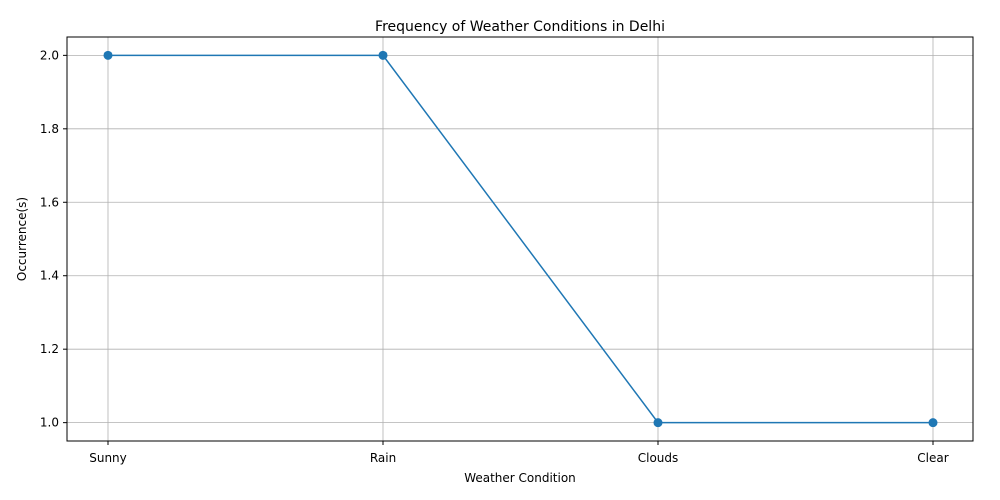 This screenshot has width=1000, height=500. I want to click on x-axis-label: Weather Condition, so click(520, 478).